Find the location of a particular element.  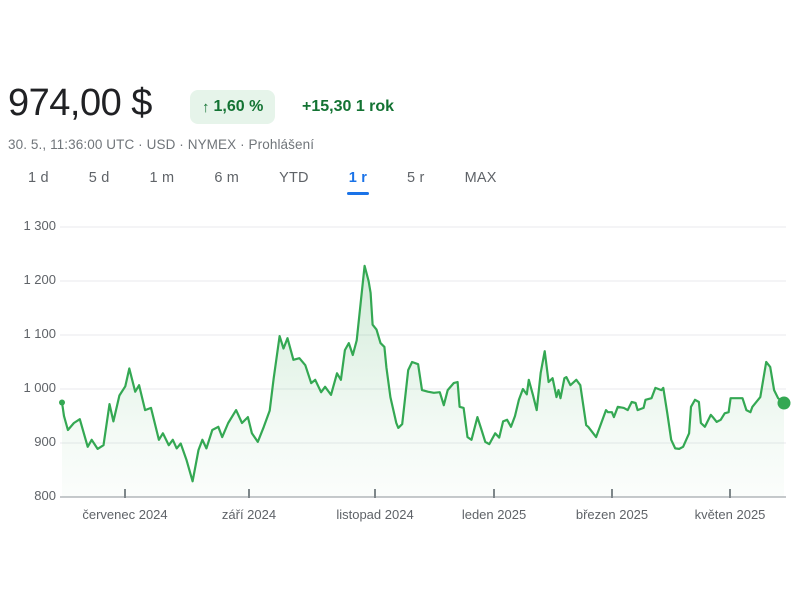

x-axis-label: listopad 2024 is located at coordinates (375, 514).